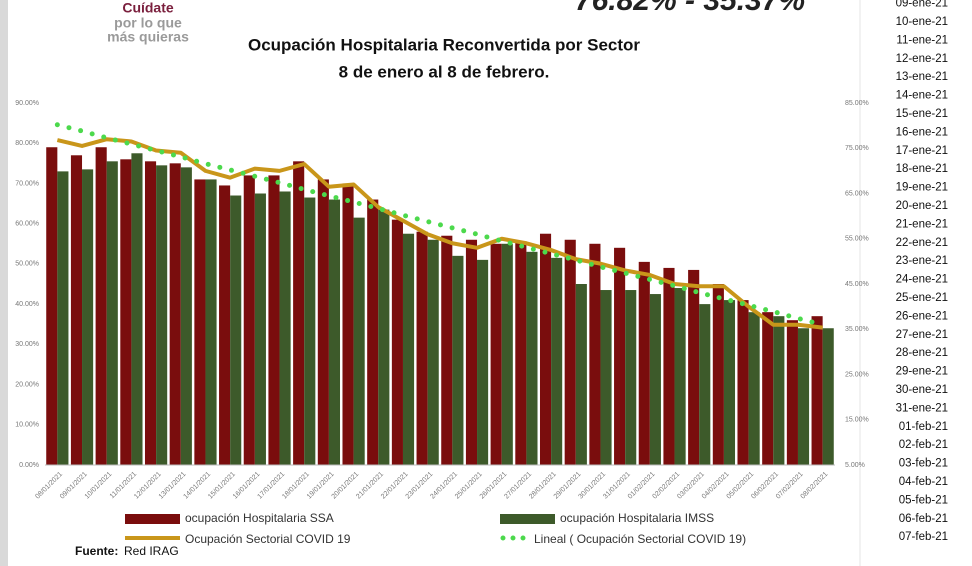 This screenshot has height=566, width=972. Describe the element at coordinates (27, 425) in the screenshot. I see `y-tick-label: 10.00%` at that location.